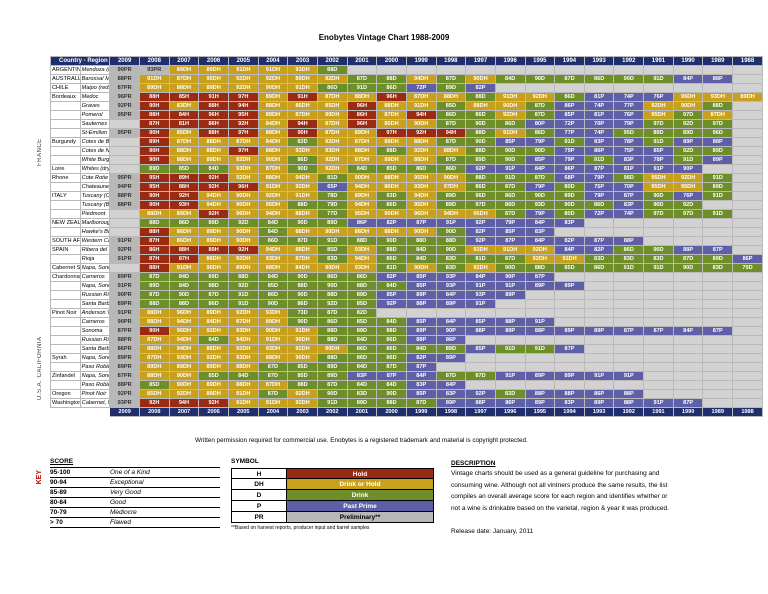 This screenshot has width=768, height=594. I want to click on score-cell: 89P, so click(510, 331).